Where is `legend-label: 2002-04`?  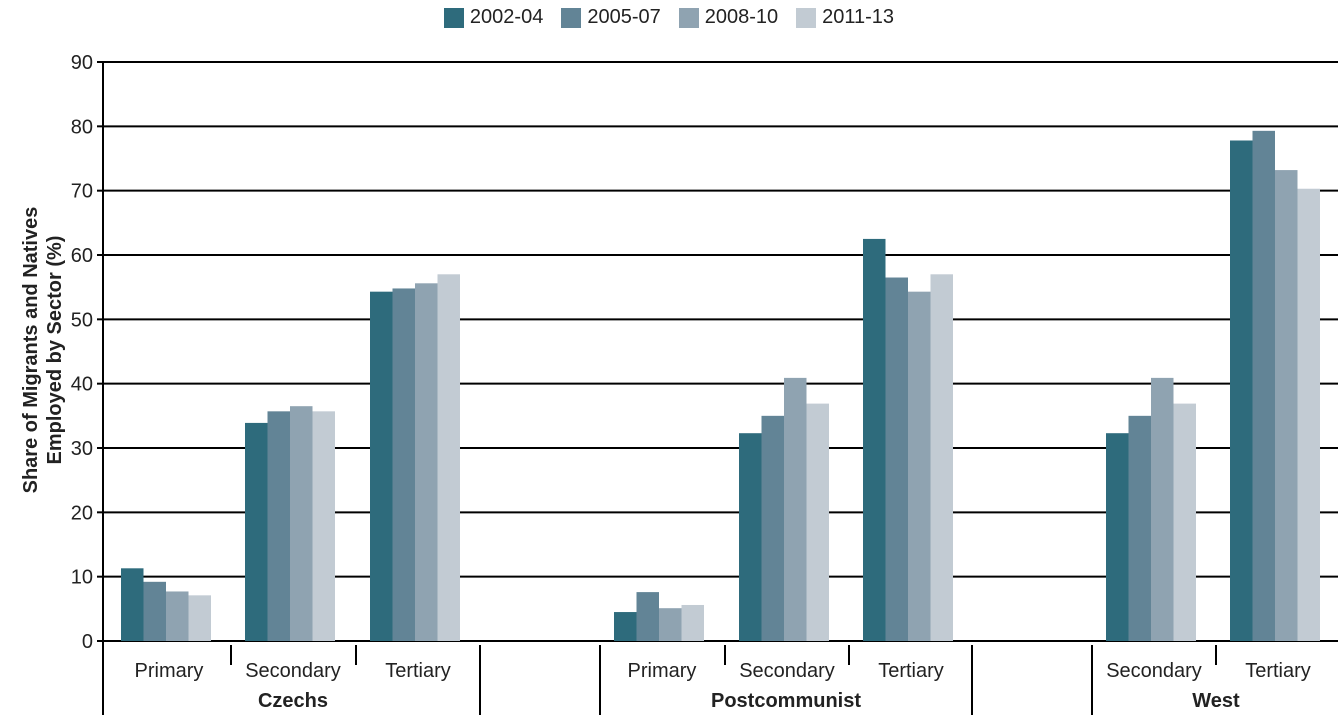
legend-label: 2002-04 is located at coordinates (506, 17).